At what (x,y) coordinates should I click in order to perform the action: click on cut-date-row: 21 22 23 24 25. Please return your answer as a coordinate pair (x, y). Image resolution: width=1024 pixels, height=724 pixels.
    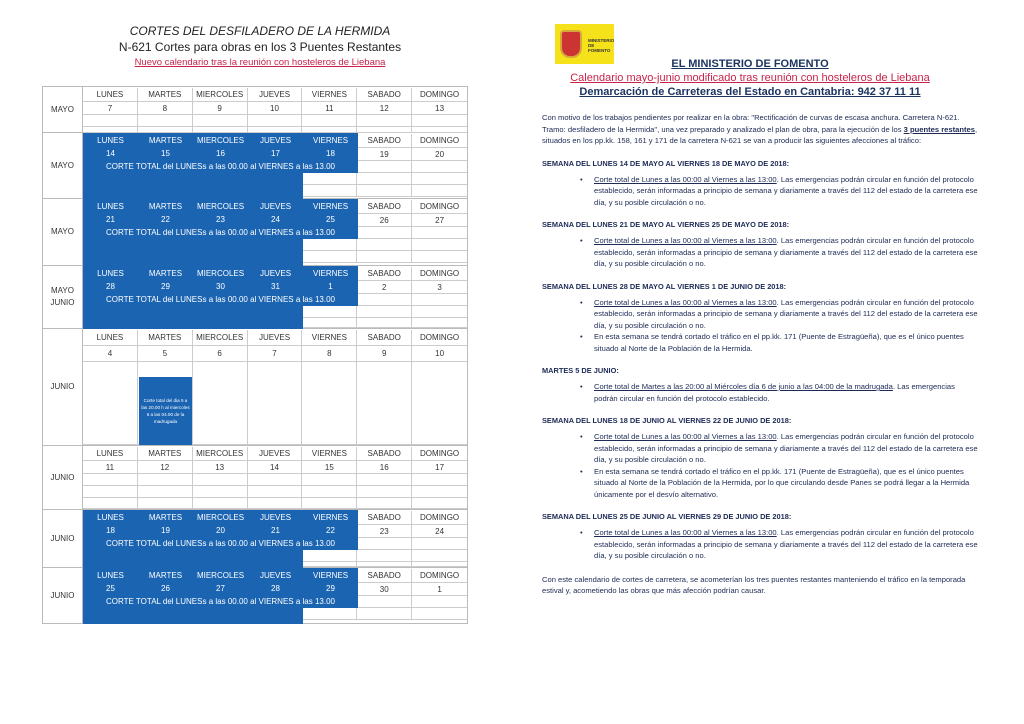
    Looking at the image, I should click on (220, 219).